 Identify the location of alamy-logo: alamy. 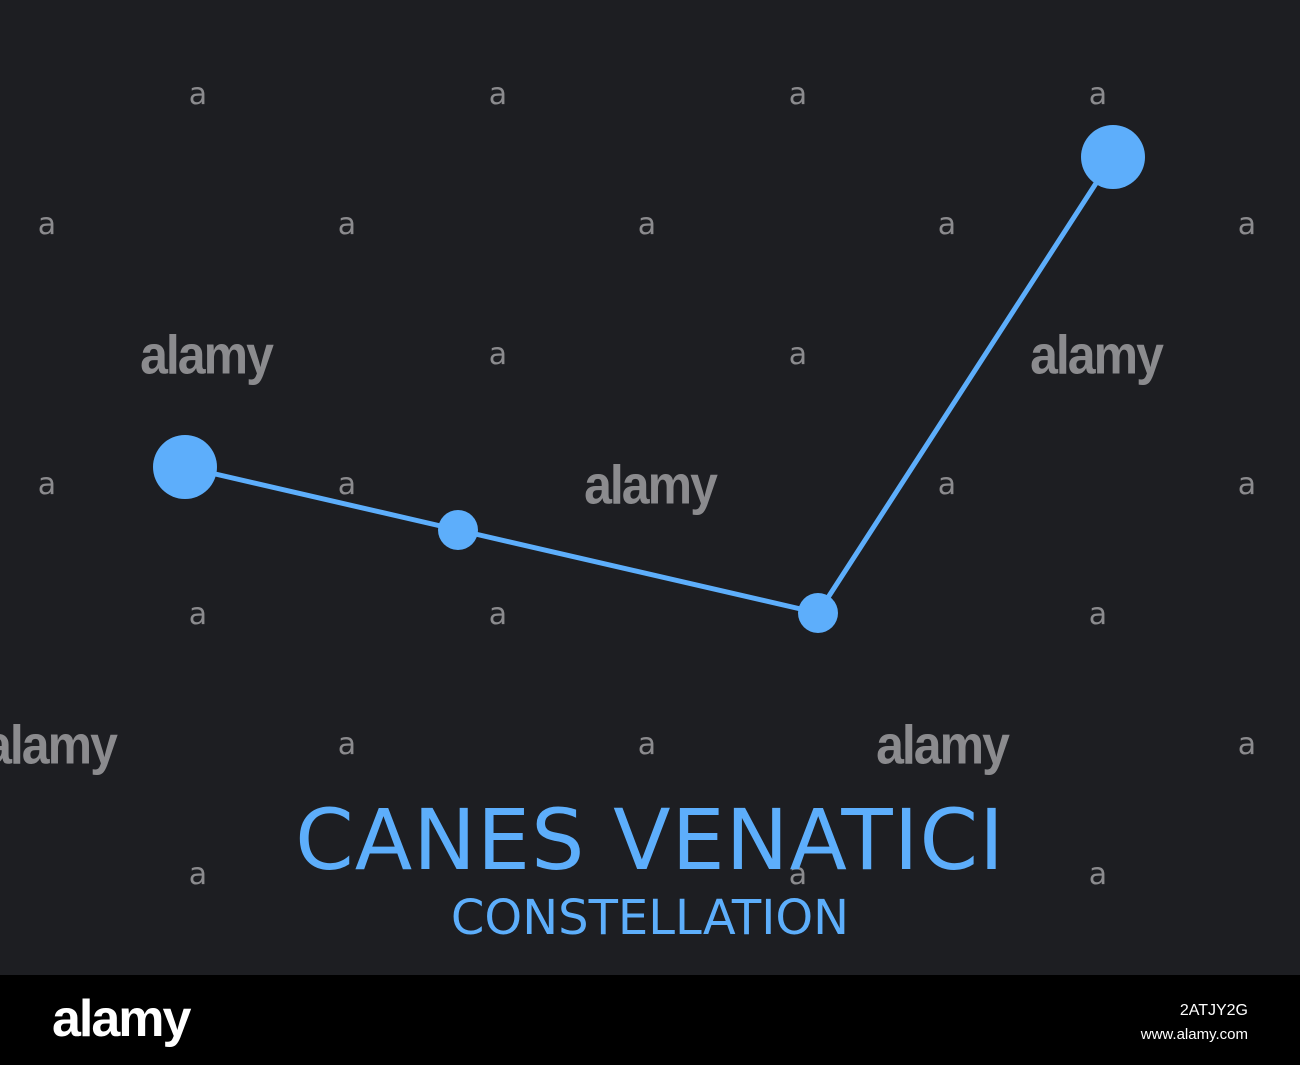
(121, 1019).